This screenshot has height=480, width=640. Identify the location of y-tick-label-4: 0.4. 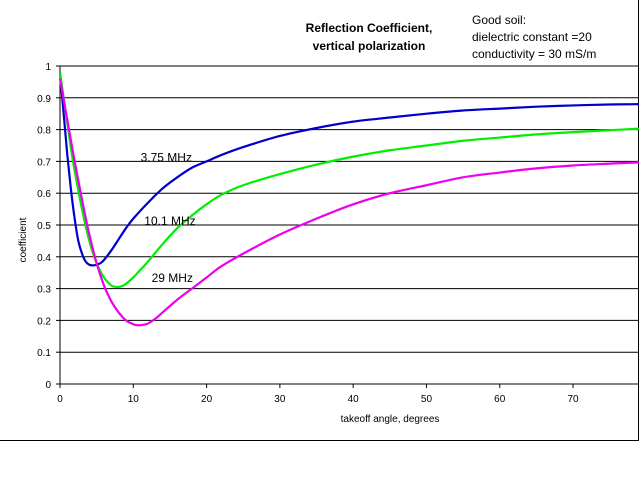
(44, 258).